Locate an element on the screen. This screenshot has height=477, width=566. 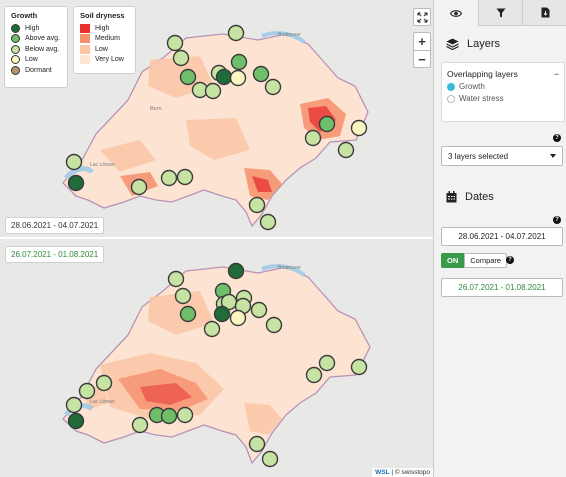
expand-icon is located at coordinates (422, 17).